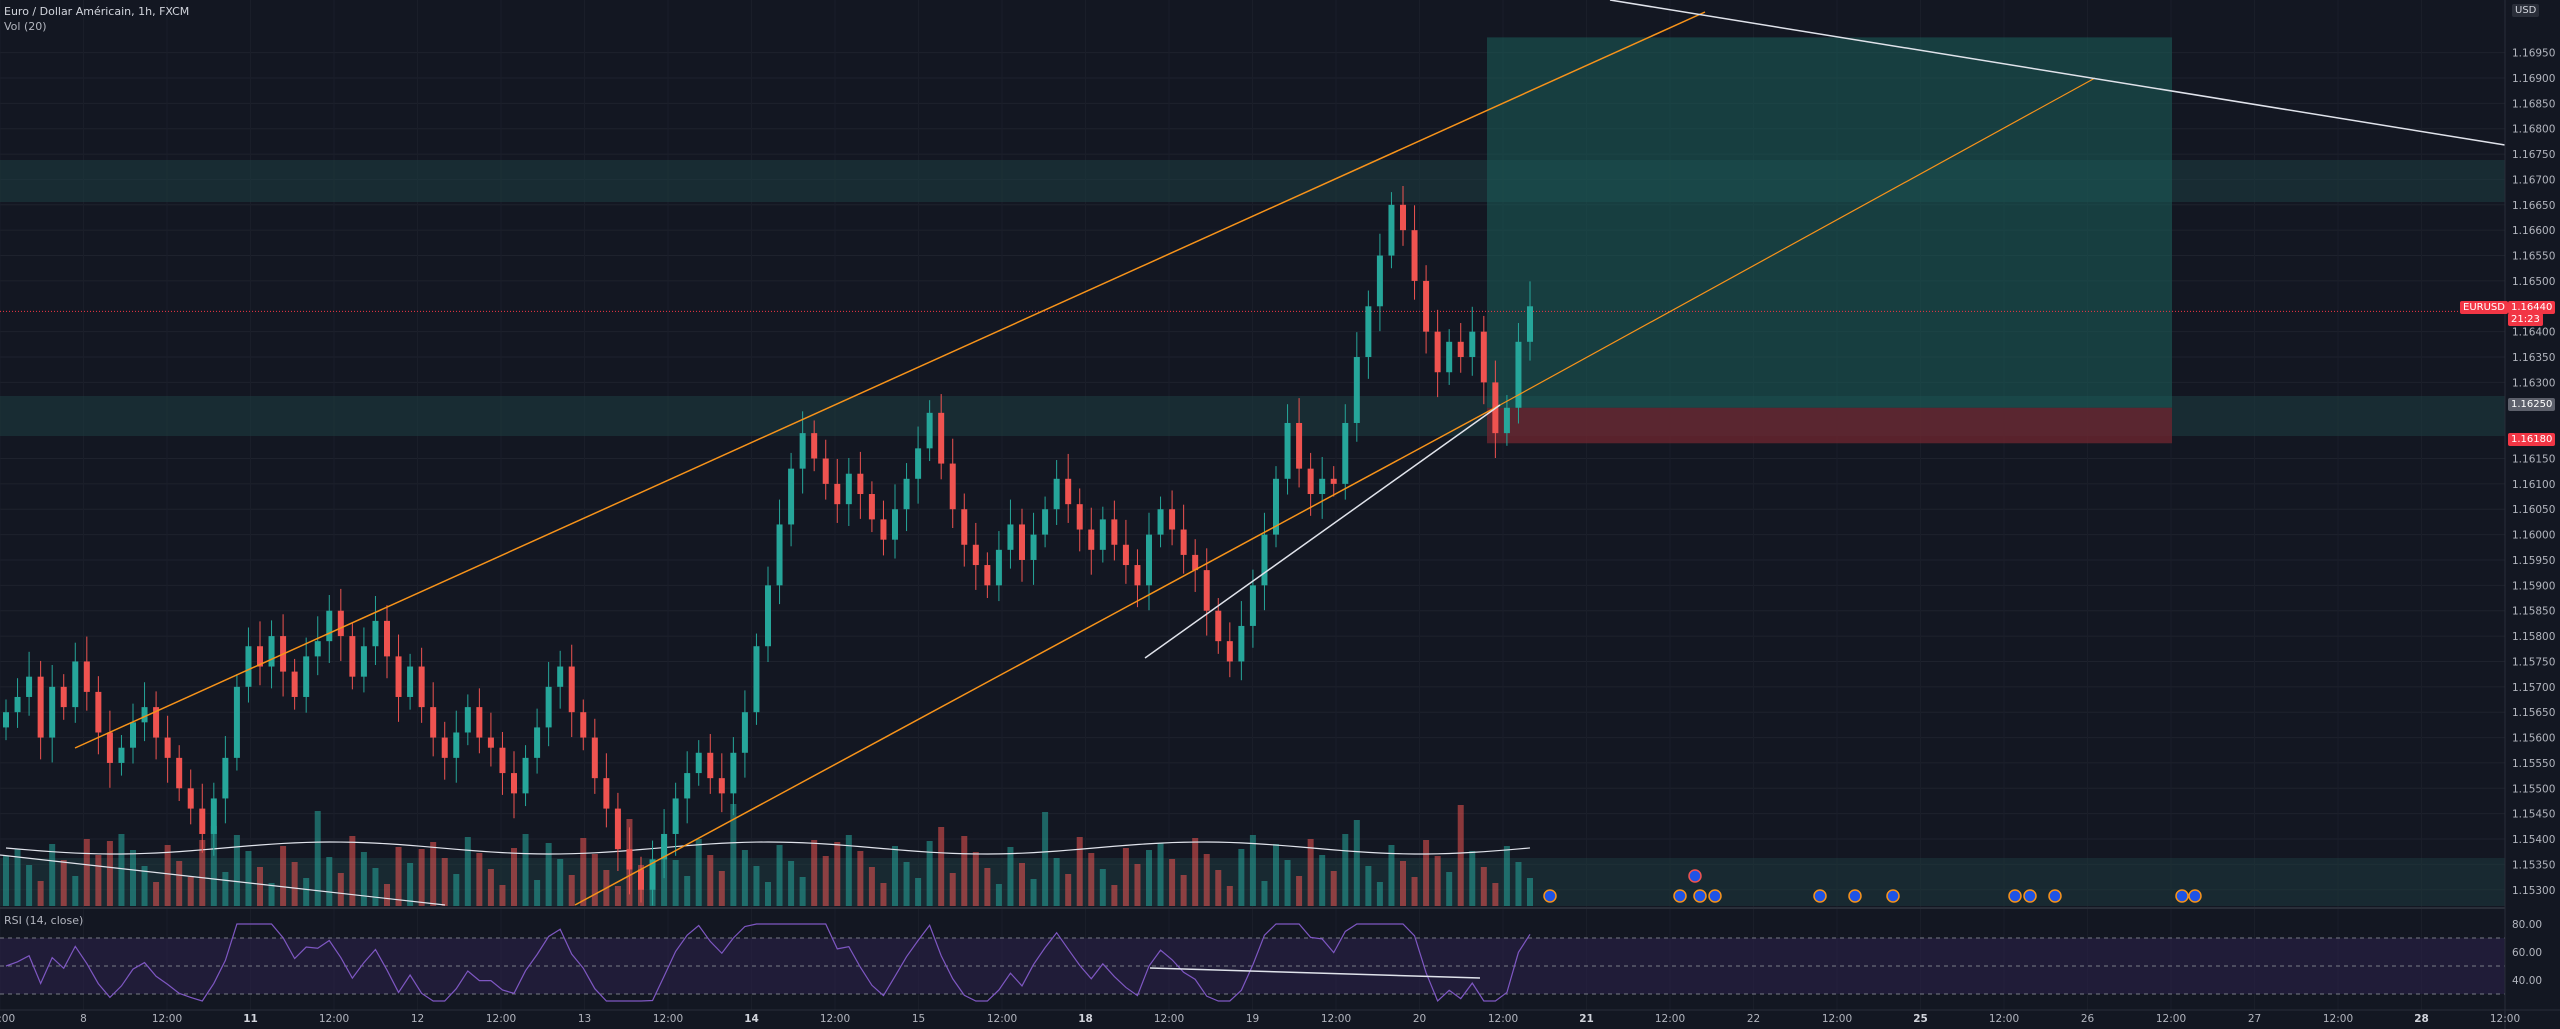  What do you see at coordinates (2533, 155) in the screenshot?
I see `price-tick-label: 1.16750` at bounding box center [2533, 155].